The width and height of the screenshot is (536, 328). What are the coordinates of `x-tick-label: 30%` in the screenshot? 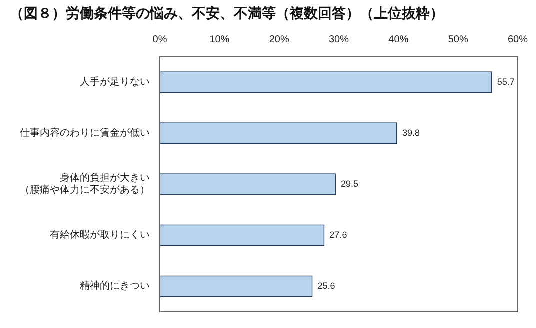 It's located at (339, 40).